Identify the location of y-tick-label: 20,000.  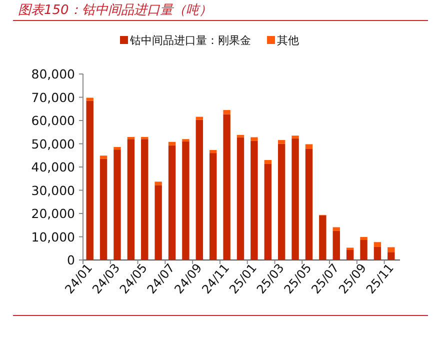
(53, 213).